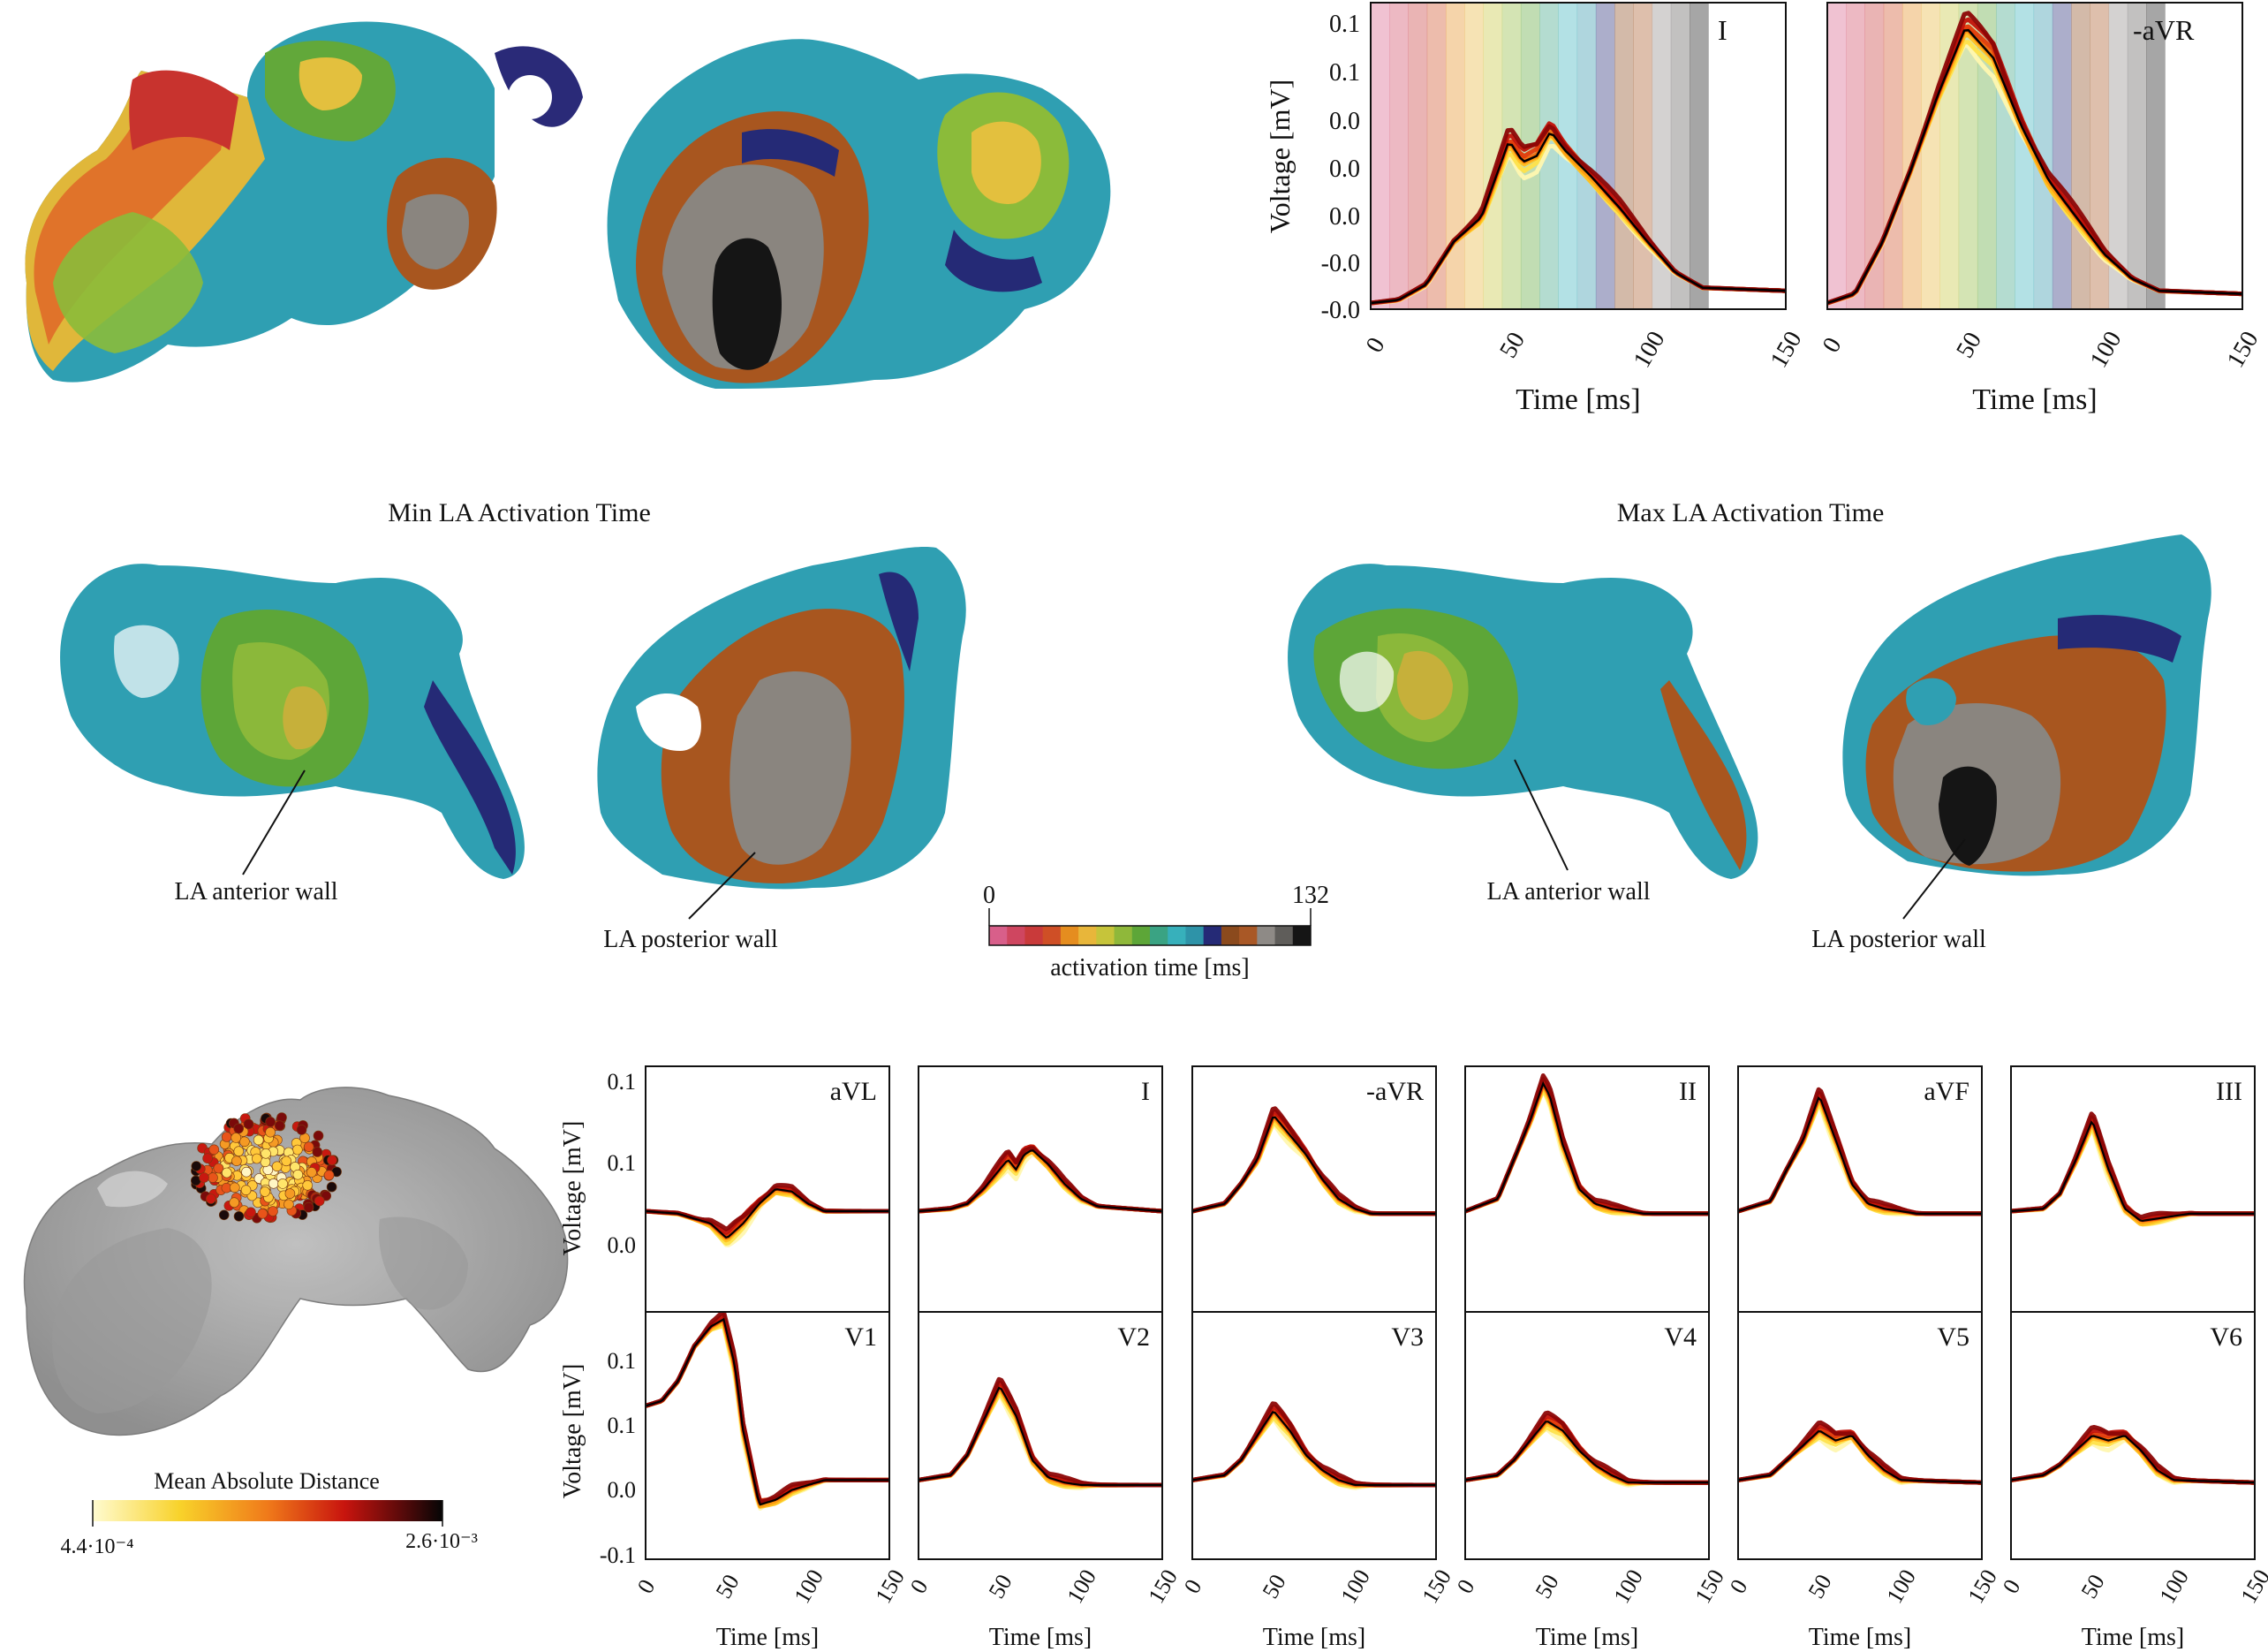  What do you see at coordinates (274, 822) in the screenshot?
I see `arrow-min-anterior` at bounding box center [274, 822].